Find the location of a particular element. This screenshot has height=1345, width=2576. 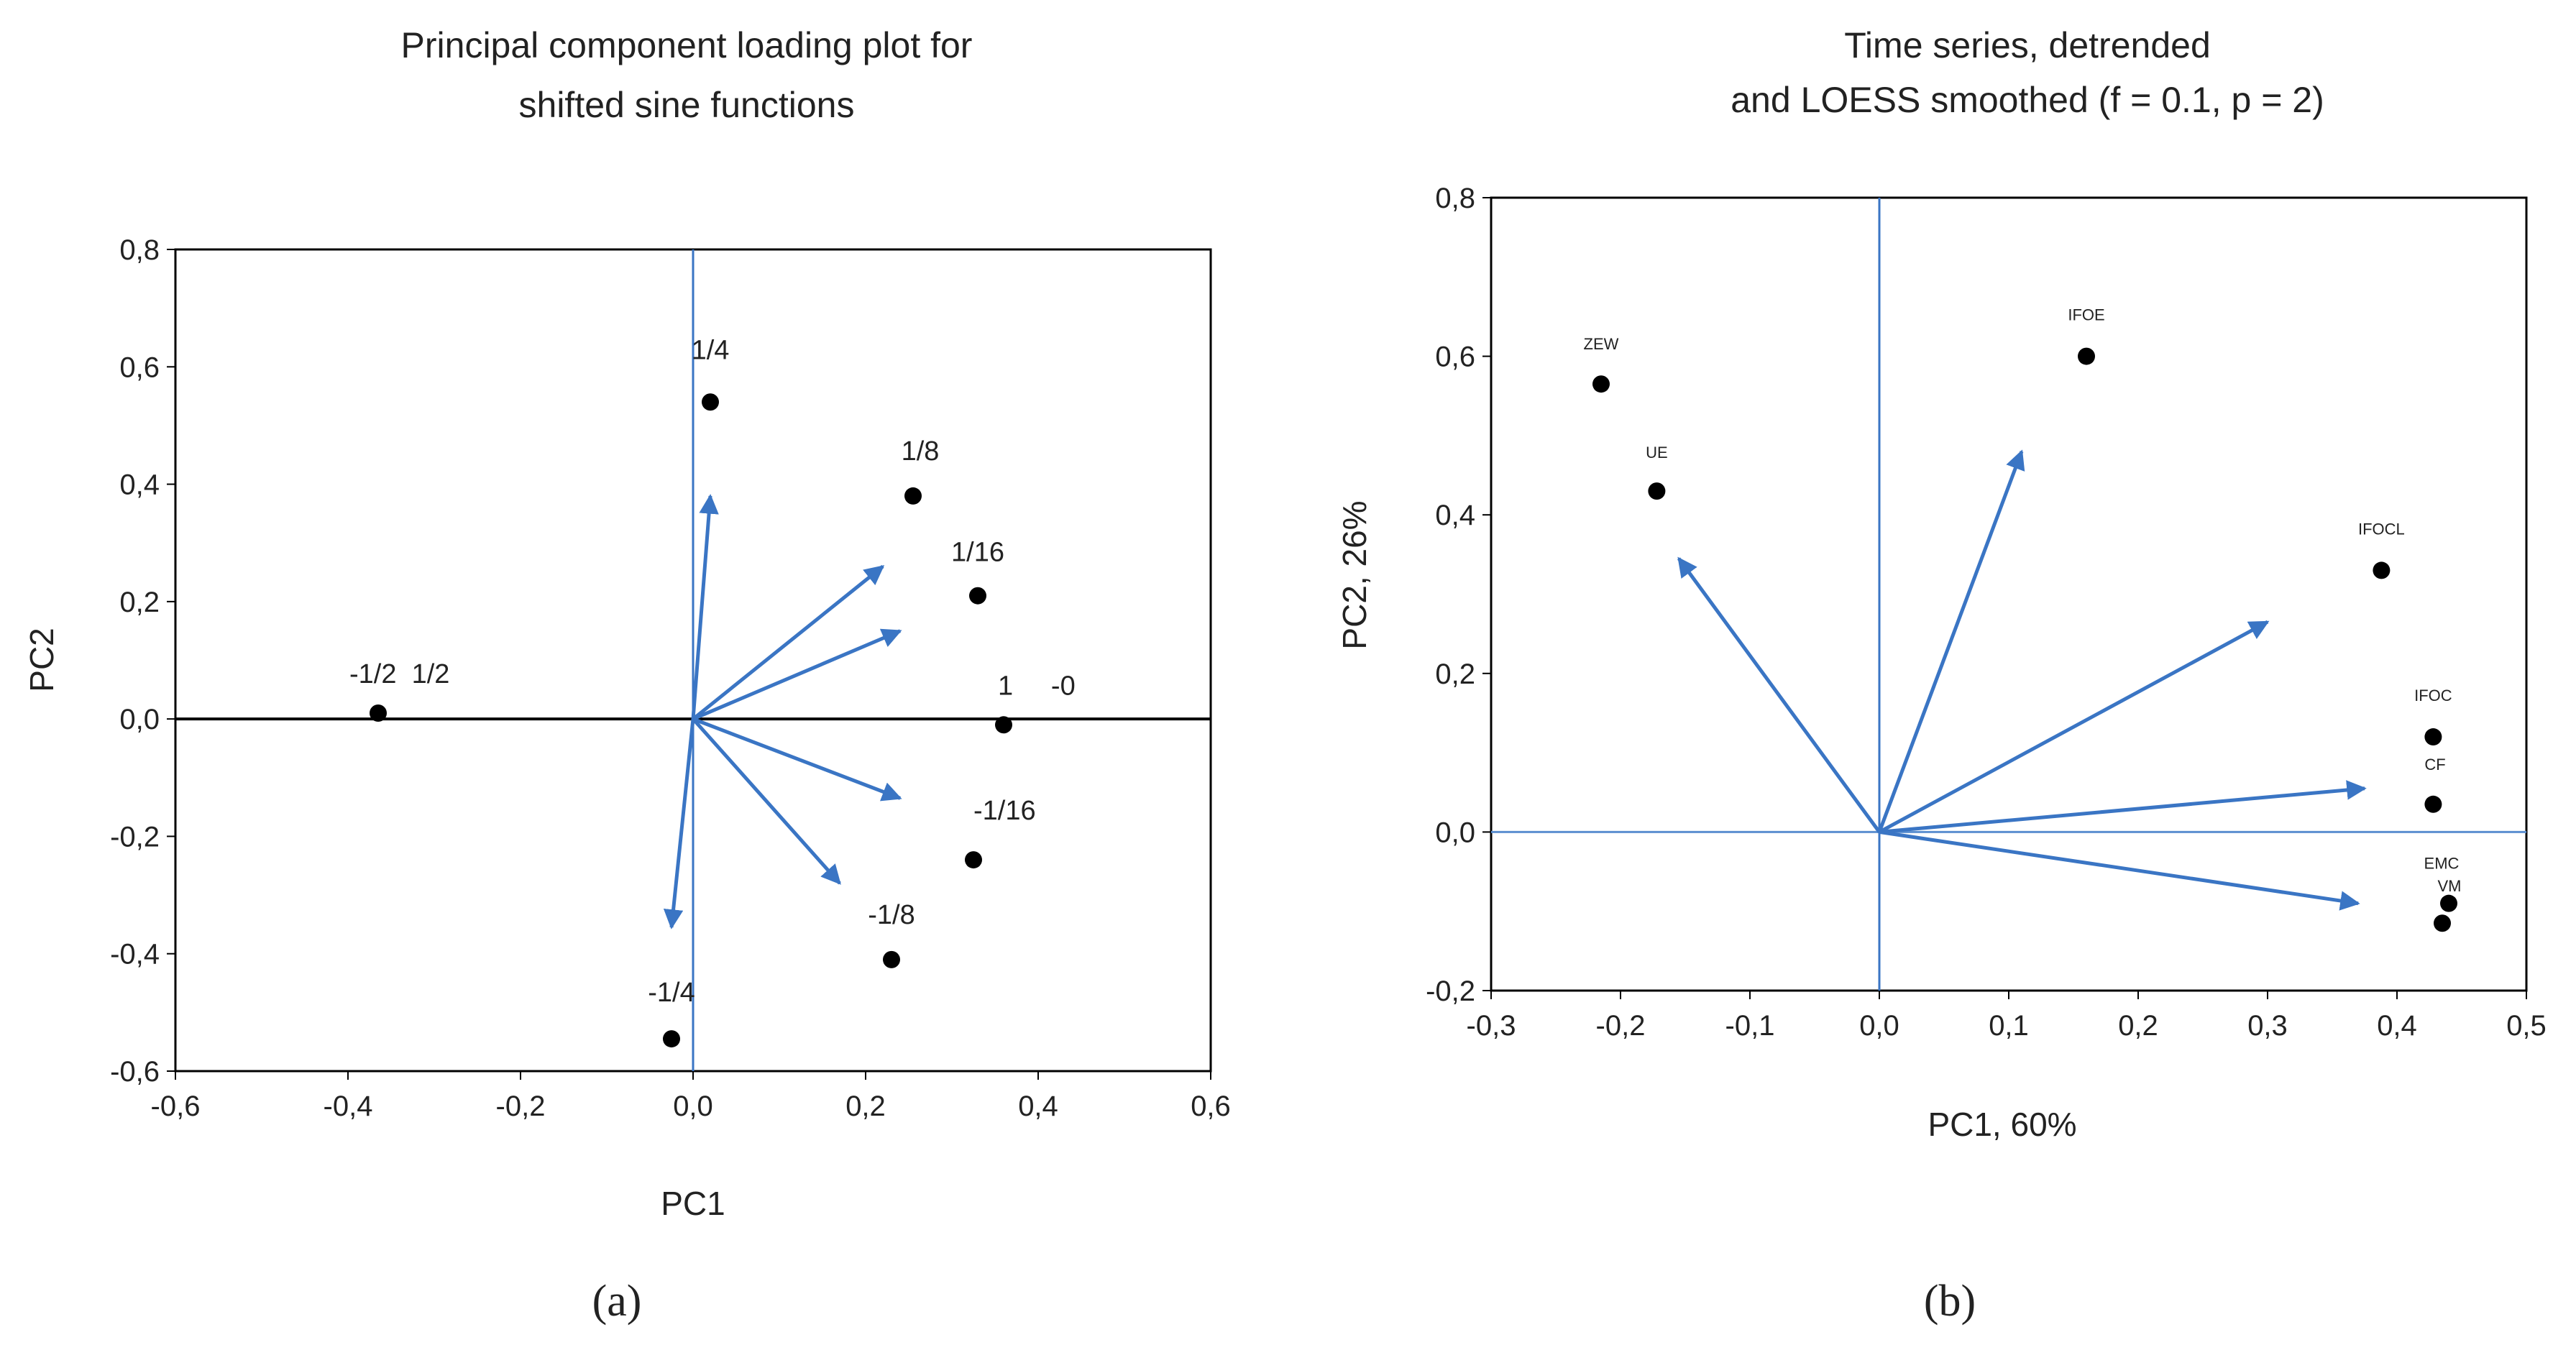

chart-b-point-label: IFOE is located at coordinates (2086, 315).